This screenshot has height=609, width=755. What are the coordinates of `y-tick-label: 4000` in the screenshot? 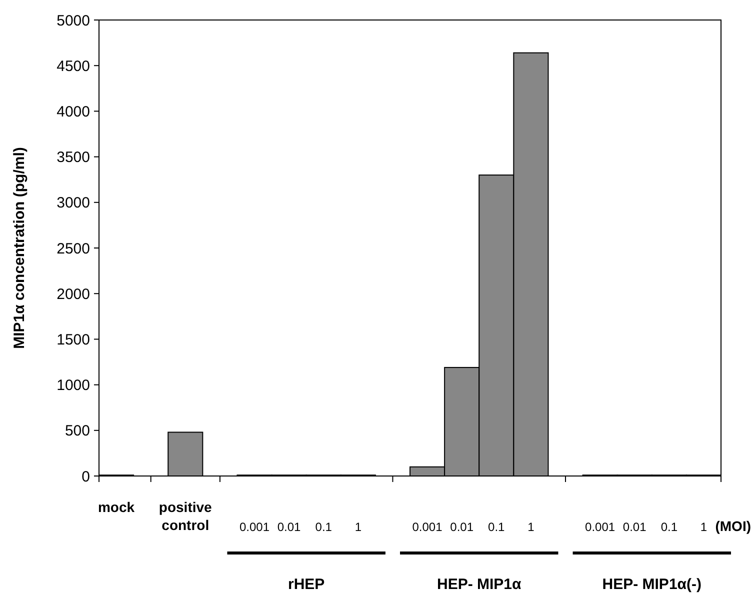 It's located at (73, 111).